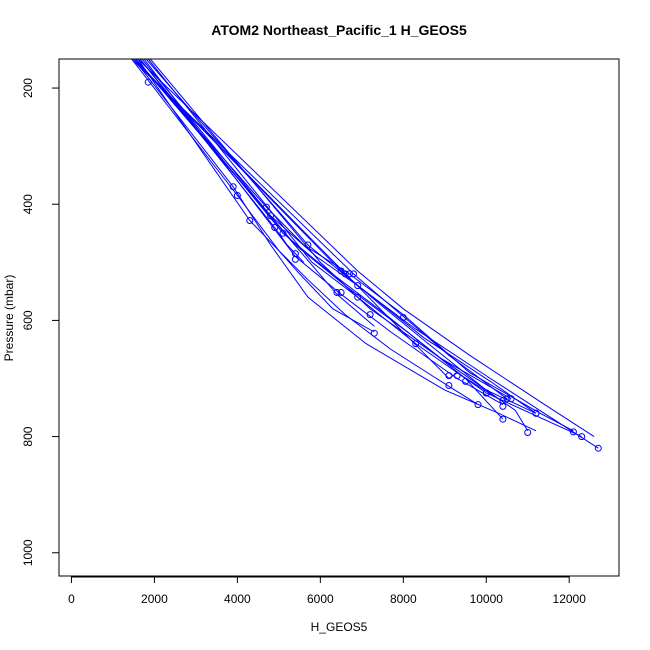  Describe the element at coordinates (237, 599) in the screenshot. I see `x-tick-label: 4000` at that location.